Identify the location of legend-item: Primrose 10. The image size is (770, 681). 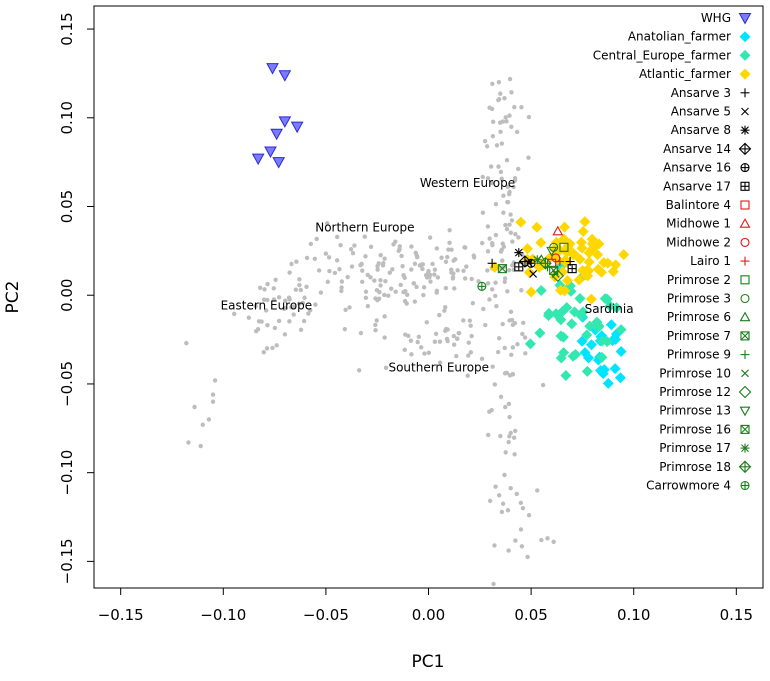
(704, 373).